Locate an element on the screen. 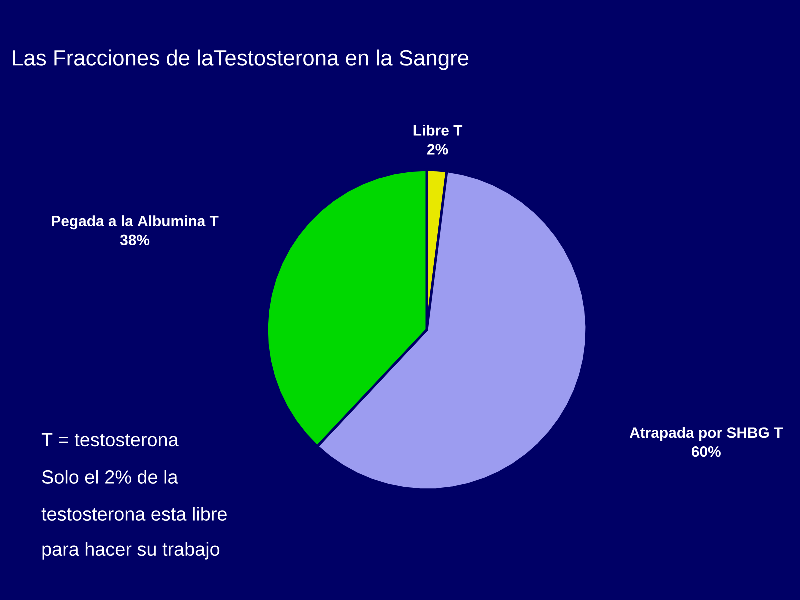 This screenshot has width=800, height=600. text: testosterona esta libre is located at coordinates (134, 514).